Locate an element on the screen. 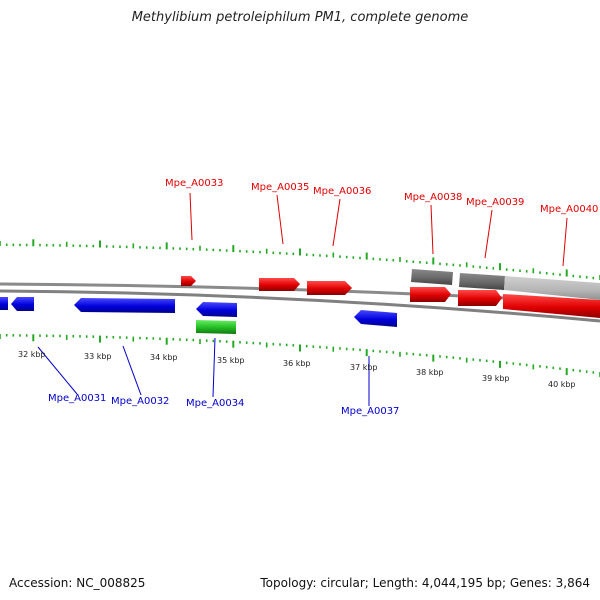 The width and height of the screenshot is (600, 600). gene-mpe-a0031 is located at coordinates (22, 304).